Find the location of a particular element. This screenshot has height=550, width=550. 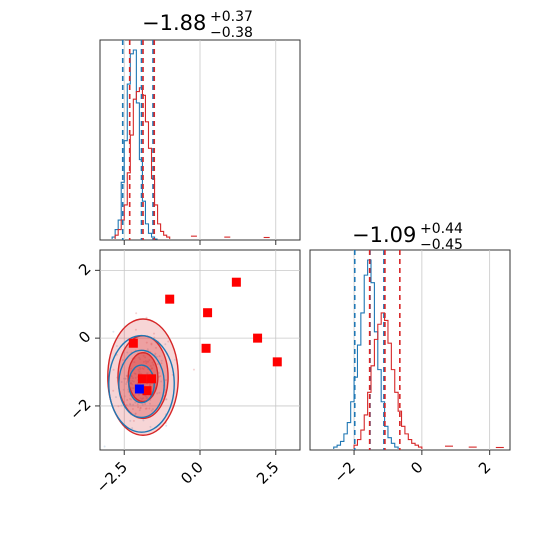

y-tick-label: 2 is located at coordinates (84, 269).